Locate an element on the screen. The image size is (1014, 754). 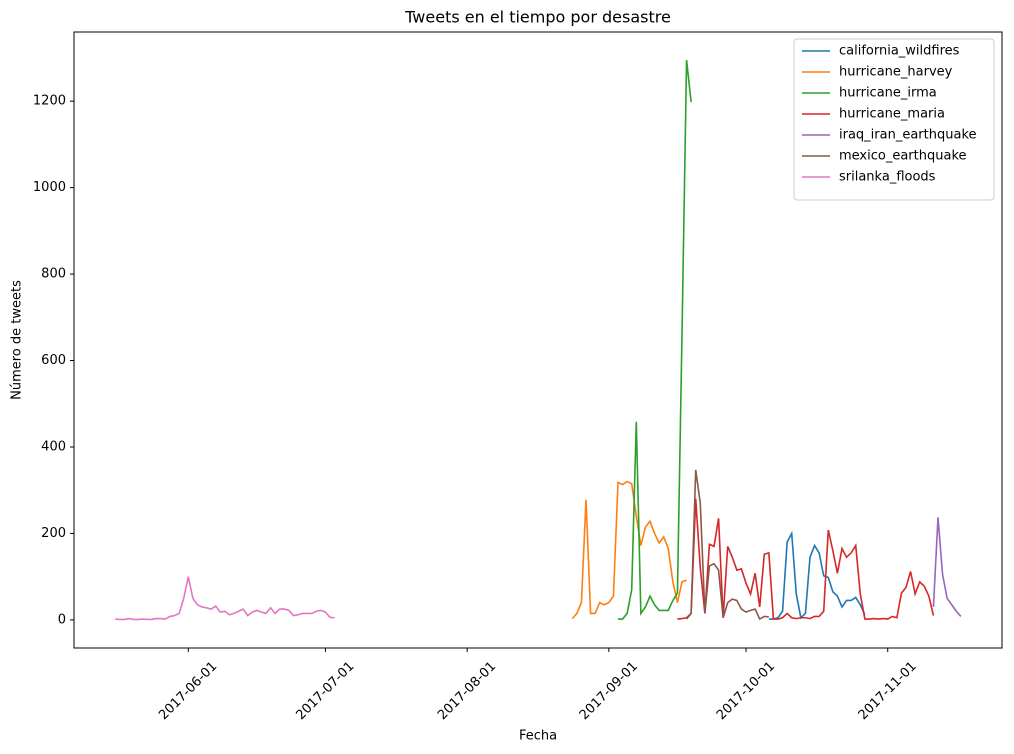
legend-label: hurricane_harvey is located at coordinates (896, 72).